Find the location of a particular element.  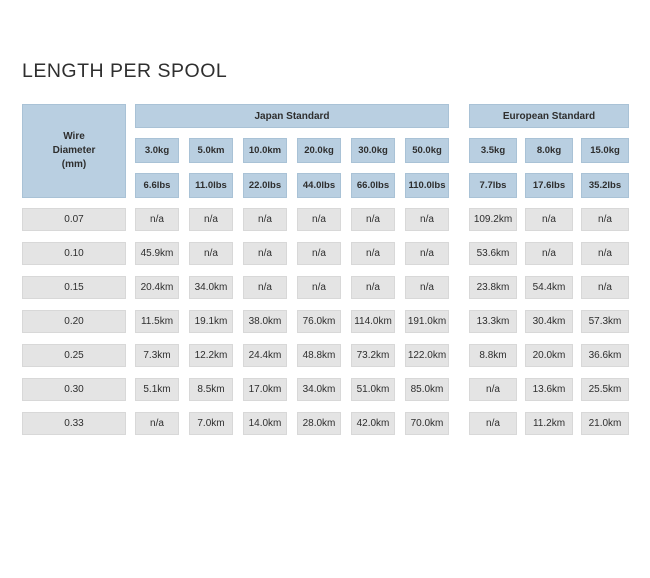

data-cell: 109.2km is located at coordinates (493, 219).